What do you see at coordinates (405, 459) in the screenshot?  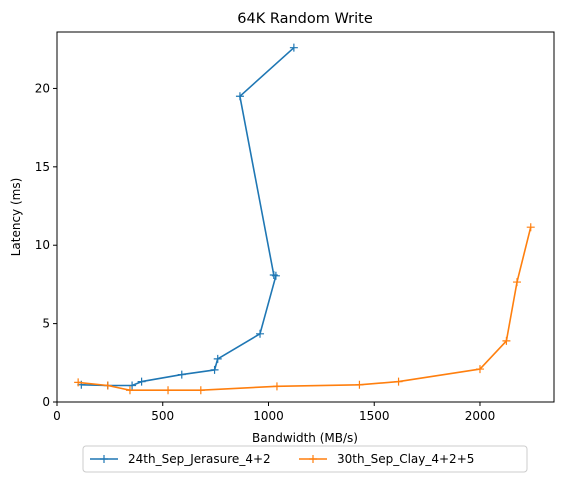 I see `legend-label-2: 30th_Sep_Clay_4+2+5` at bounding box center [405, 459].